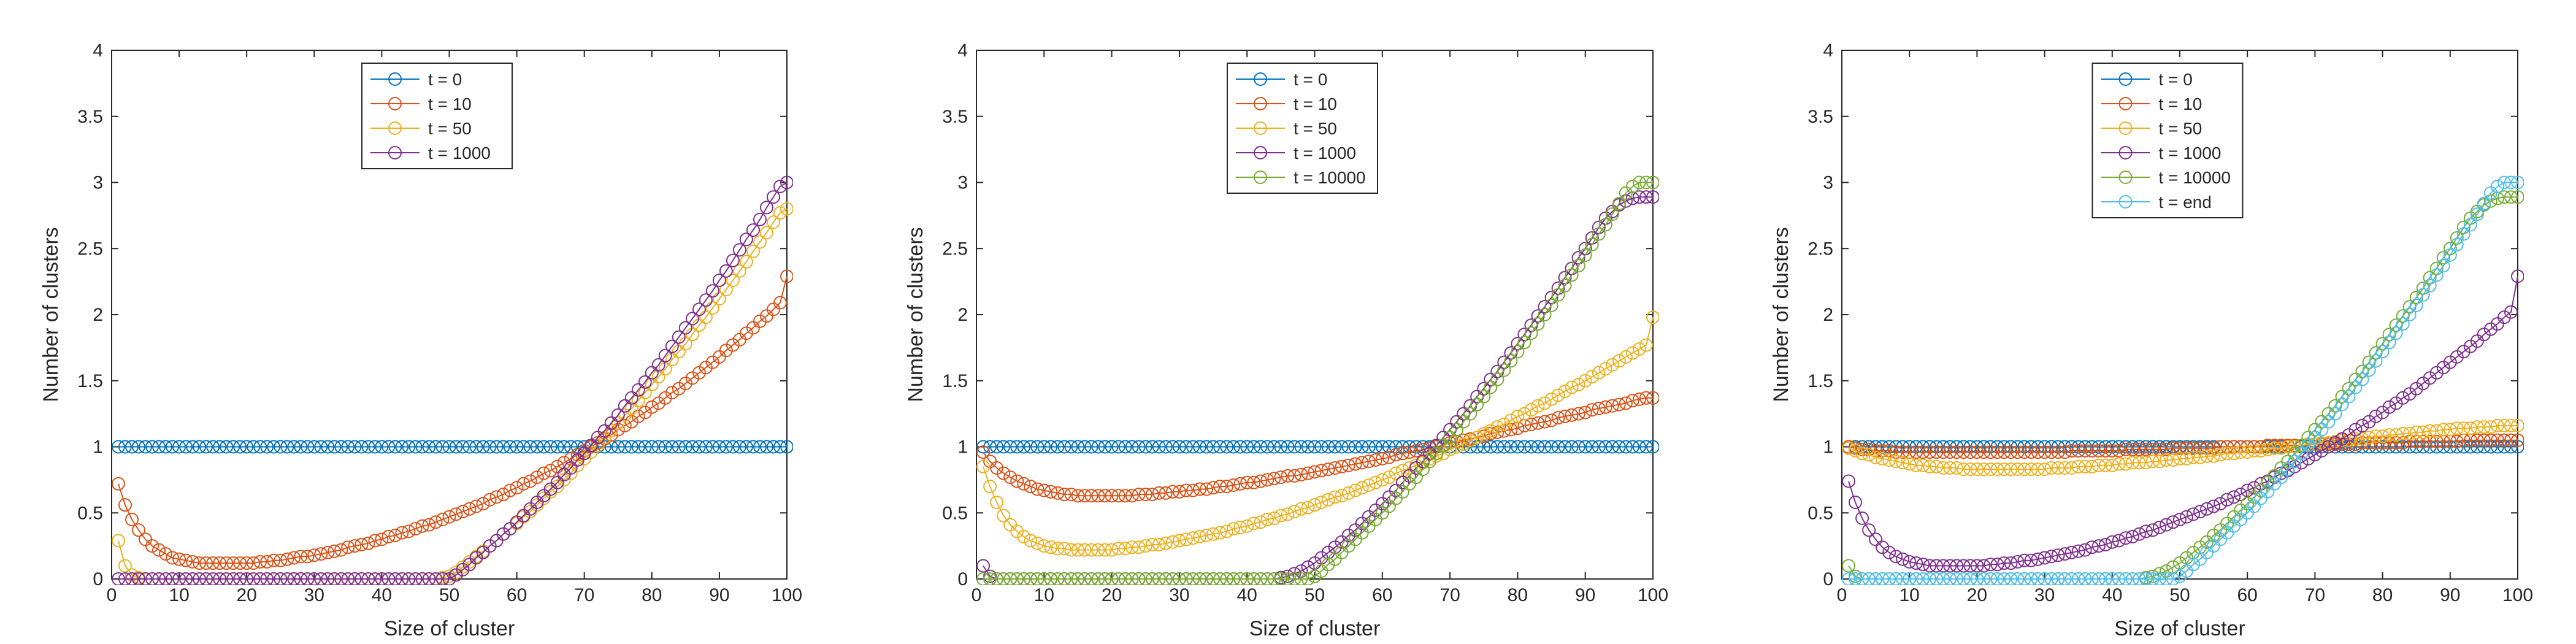  Describe the element at coordinates (2125, 103) in the screenshot. I see `legend-marker` at that location.